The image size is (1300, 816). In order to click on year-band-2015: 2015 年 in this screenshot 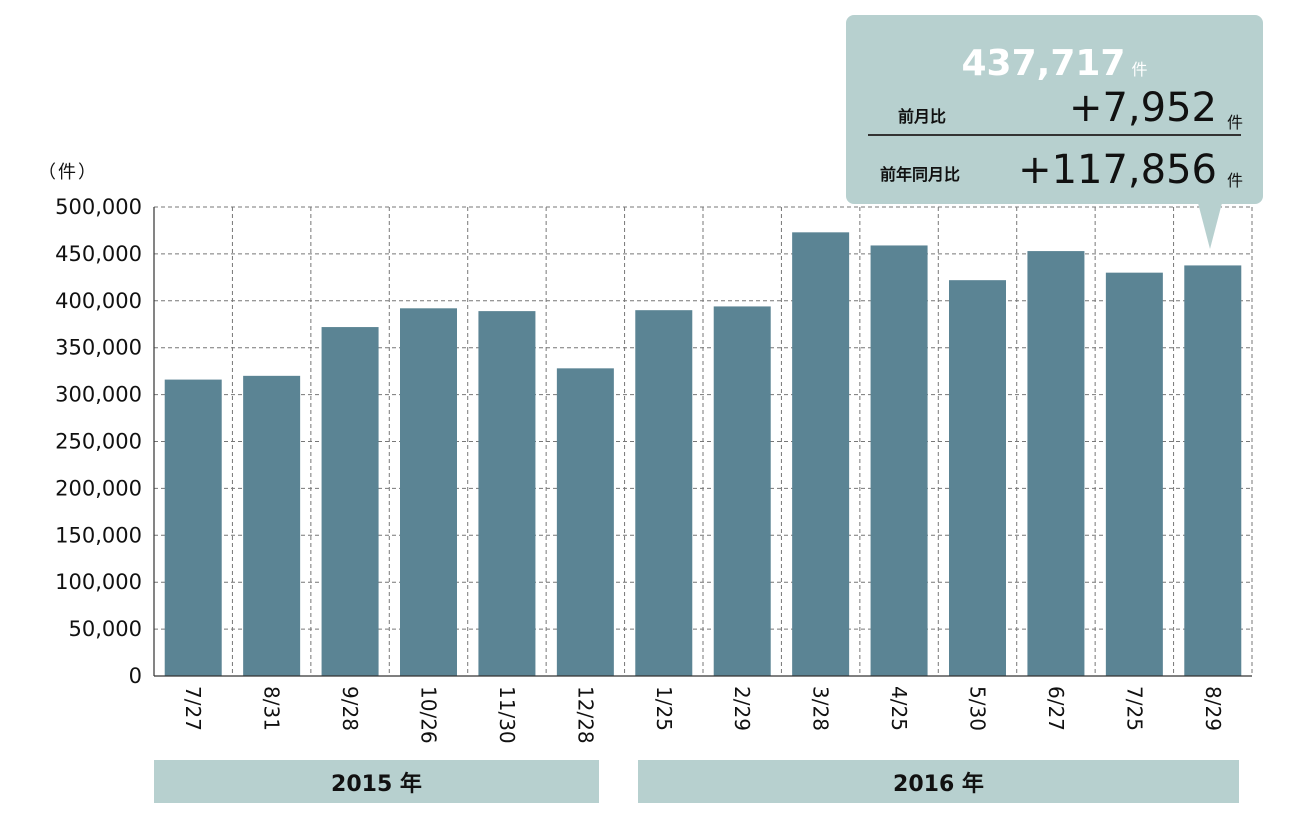, I will do `click(376, 781)`.